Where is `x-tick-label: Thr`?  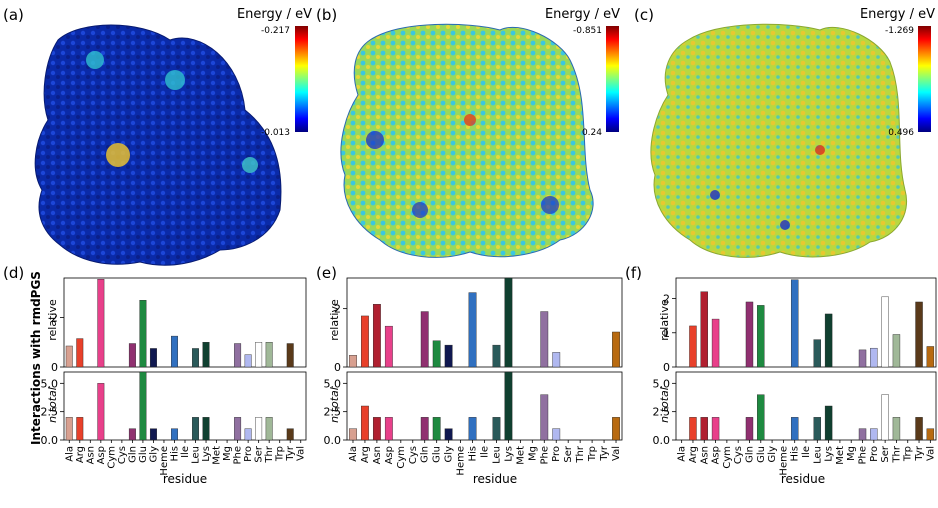
x-tick-label: Thr is located at coordinates (580, 454).